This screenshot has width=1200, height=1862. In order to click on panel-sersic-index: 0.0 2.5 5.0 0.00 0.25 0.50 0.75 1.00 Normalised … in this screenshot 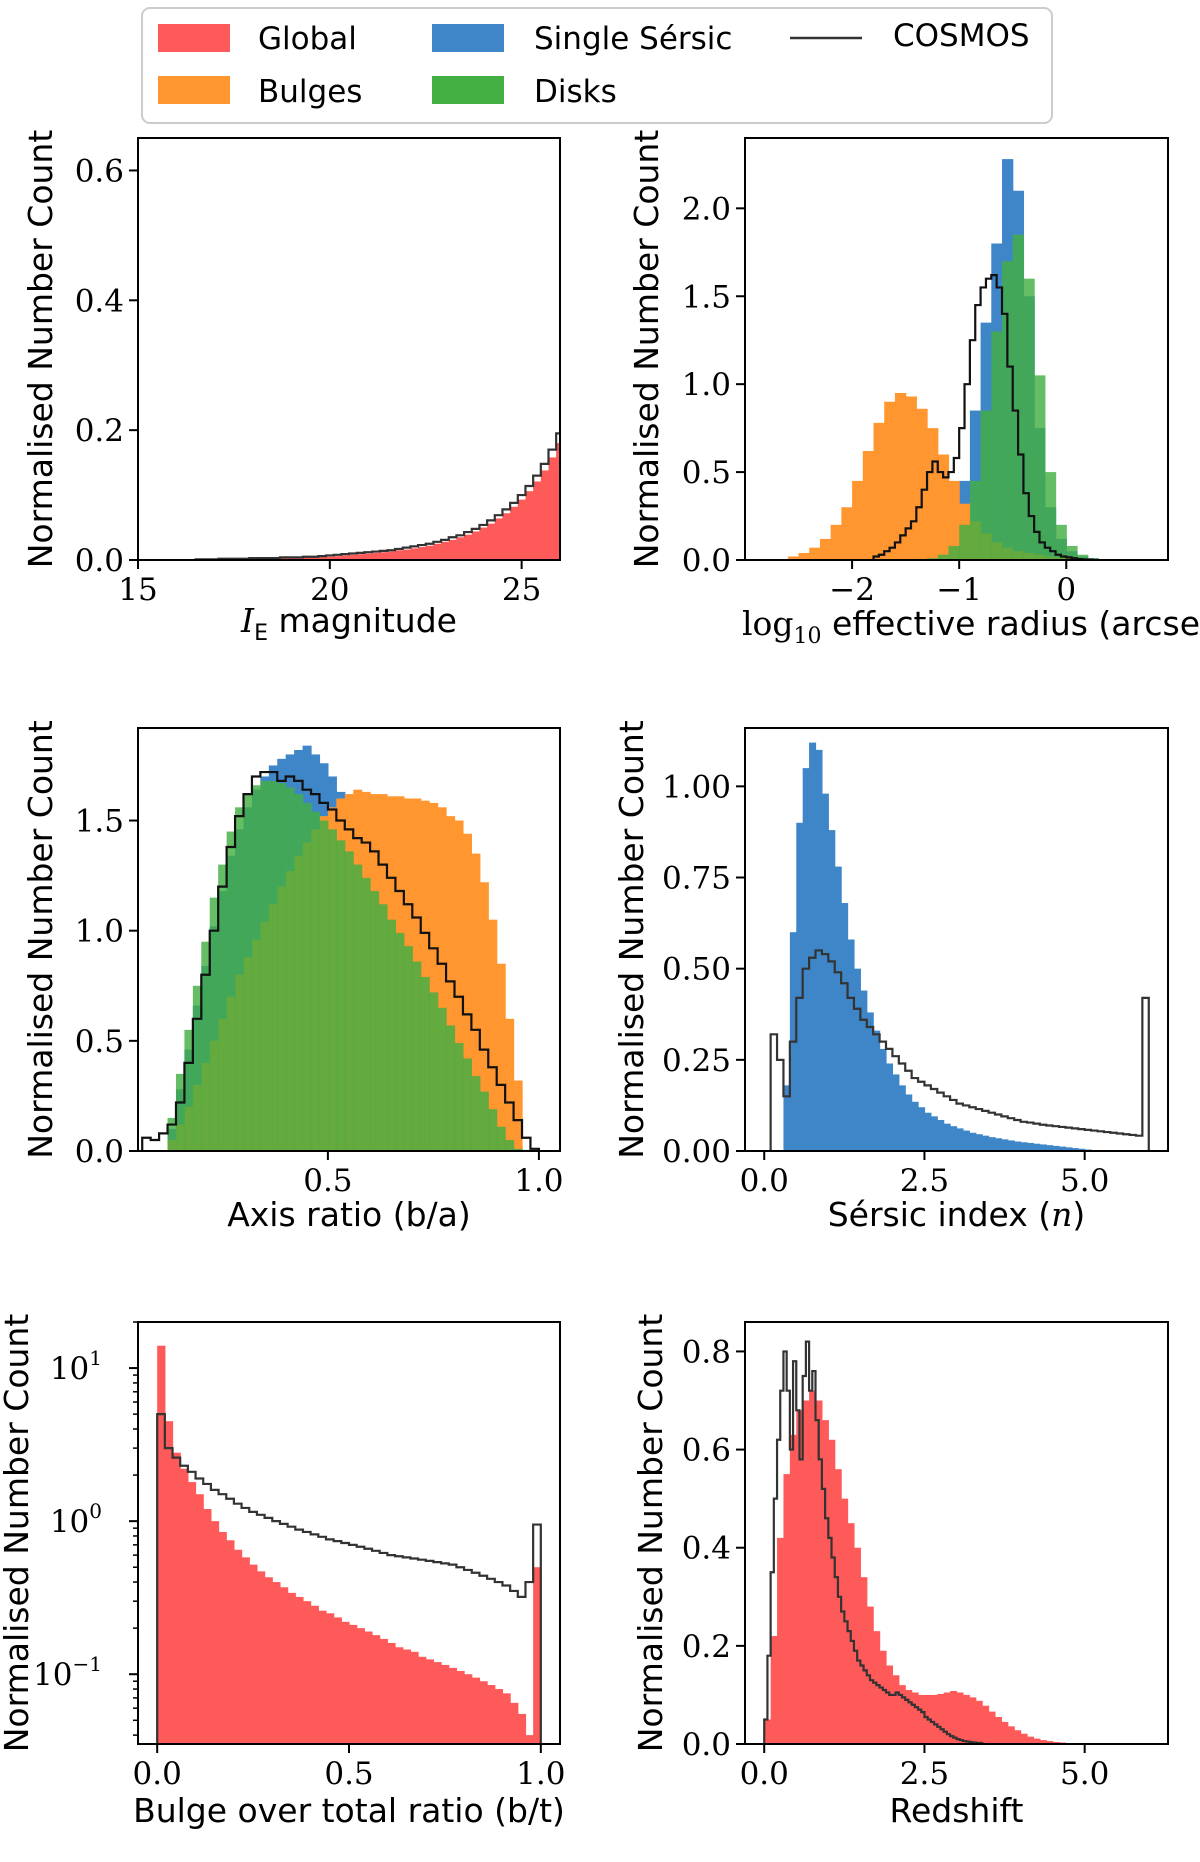, I will do `click(890, 977)`.